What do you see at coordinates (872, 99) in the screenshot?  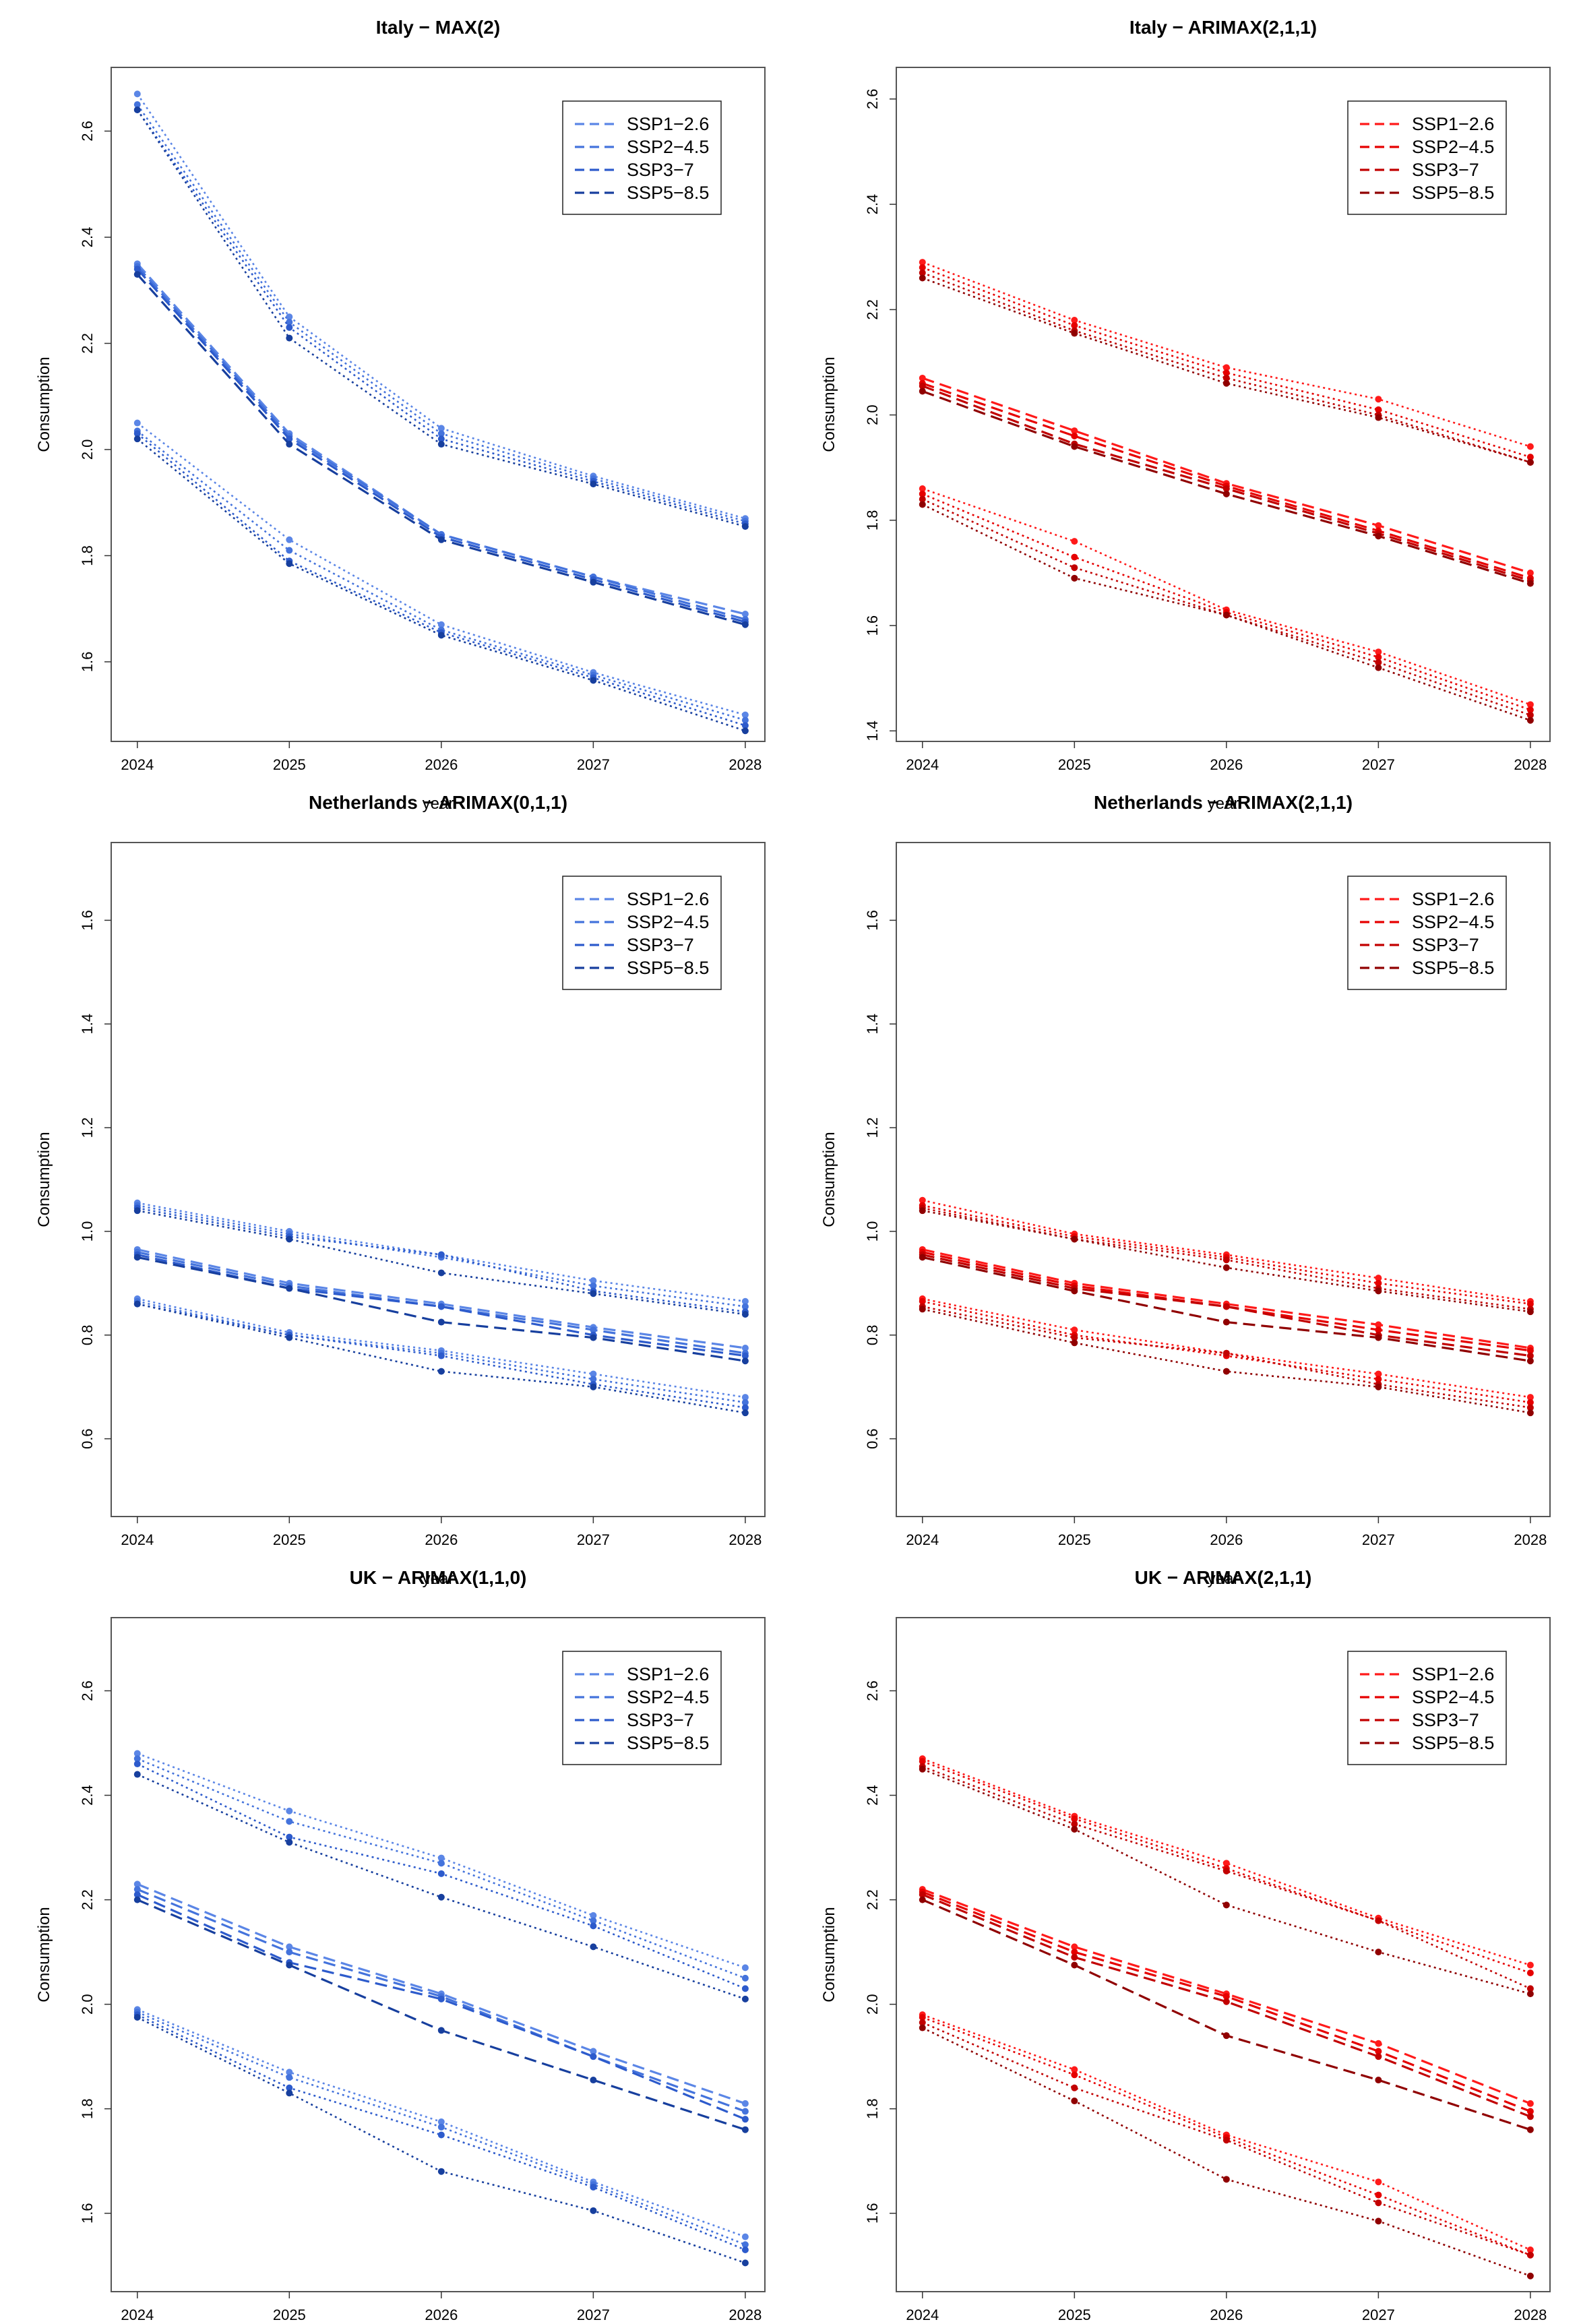 I see `y-tick-label: 2.6` at bounding box center [872, 99].